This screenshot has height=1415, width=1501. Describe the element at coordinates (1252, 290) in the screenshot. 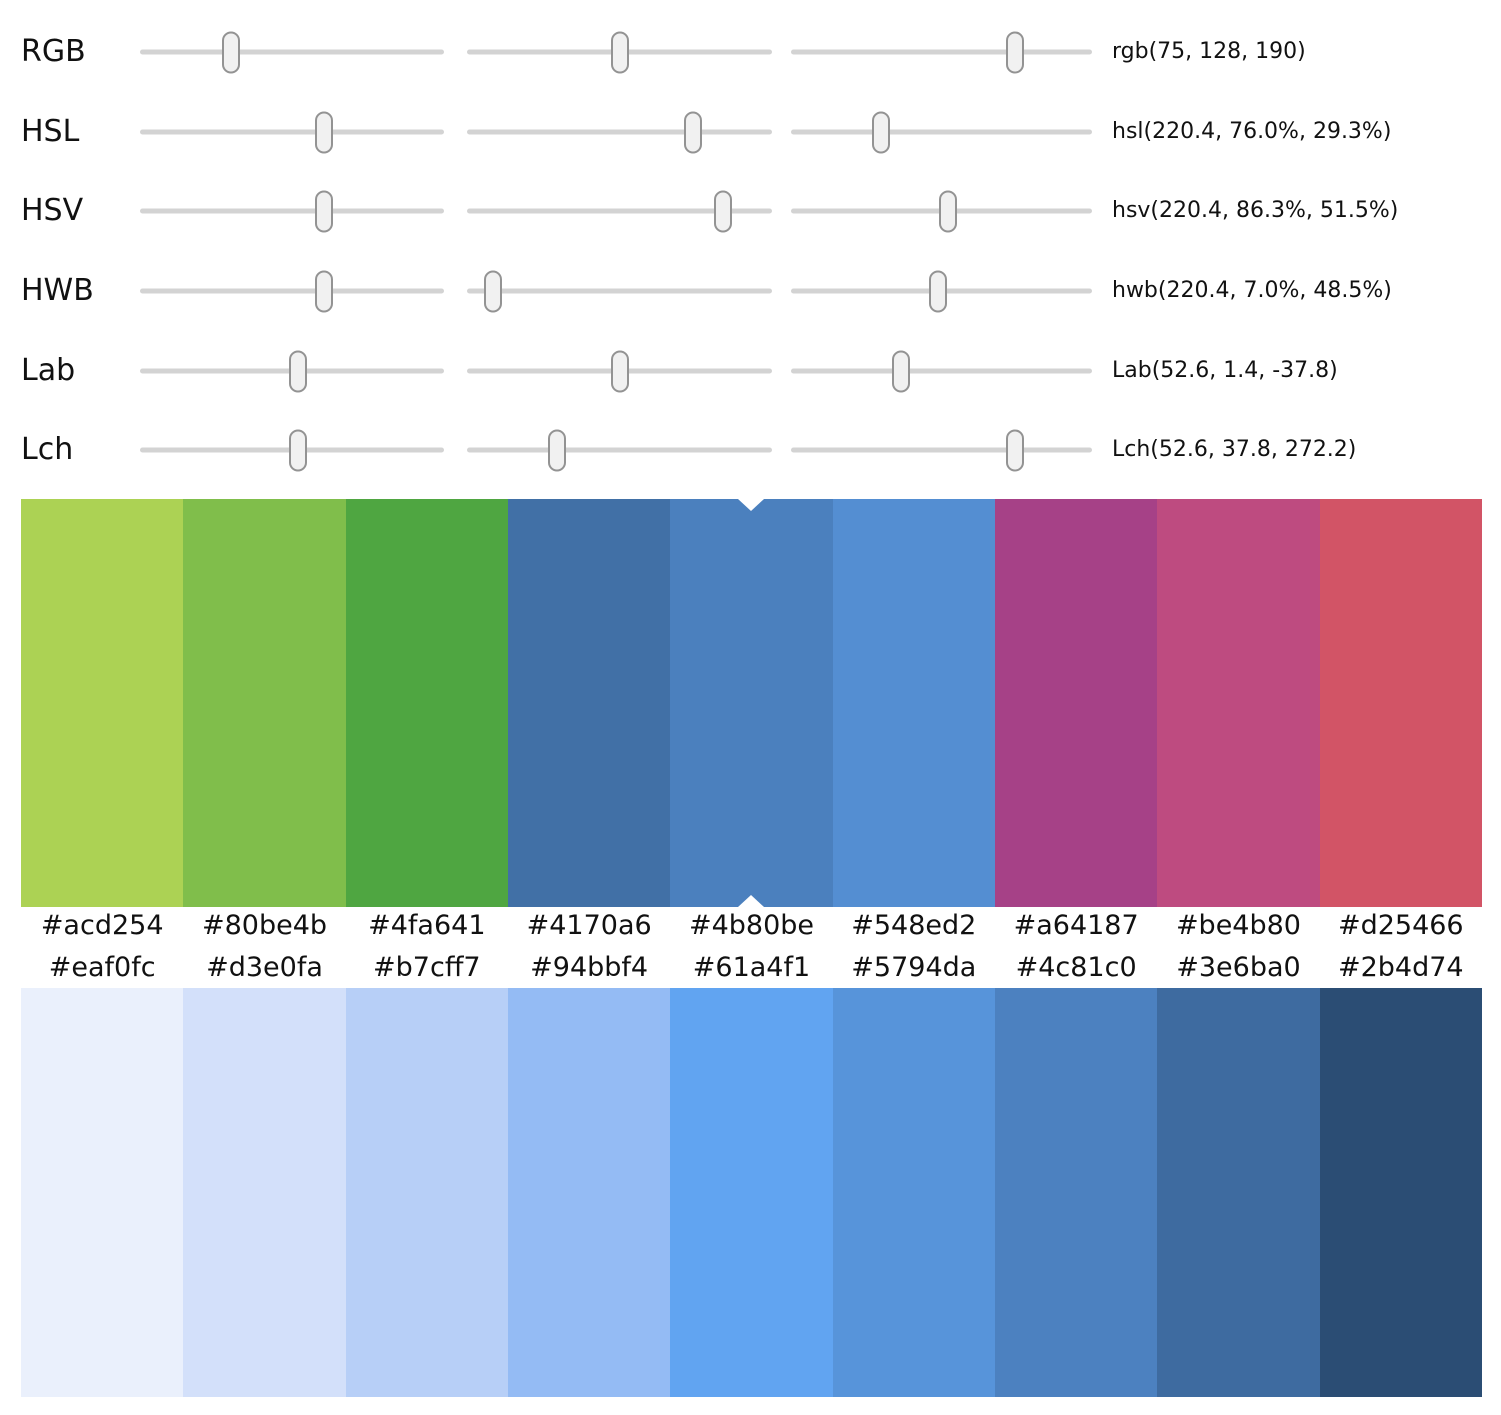

I see `slider-row-value-hwb: hwb(220.4, 7.0%, 48.5%)` at that location.